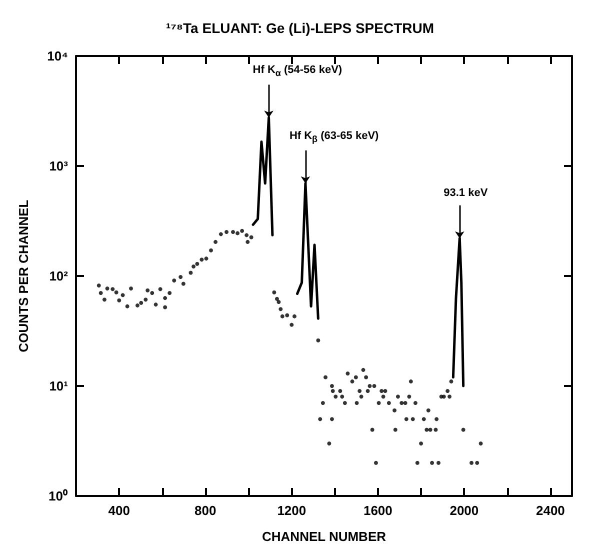 The height and width of the screenshot is (556, 600). What do you see at coordinates (58, 496) in the screenshot?
I see `y-tick-label: 10⁰` at bounding box center [58, 496].